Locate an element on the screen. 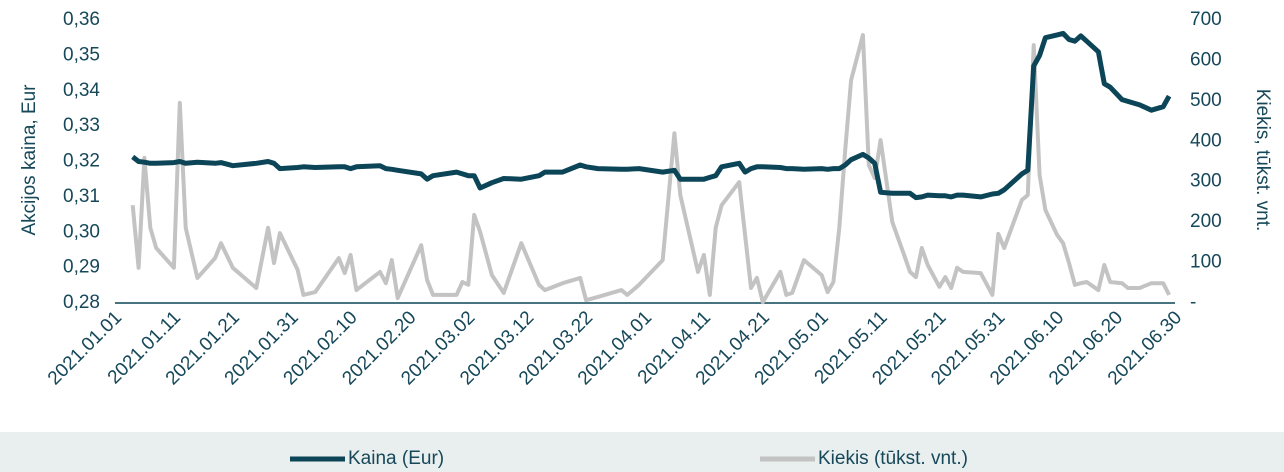 The image size is (1284, 472). y2-axis-title: Kiekis, tūkst. vnt. is located at coordinates (1262, 160).